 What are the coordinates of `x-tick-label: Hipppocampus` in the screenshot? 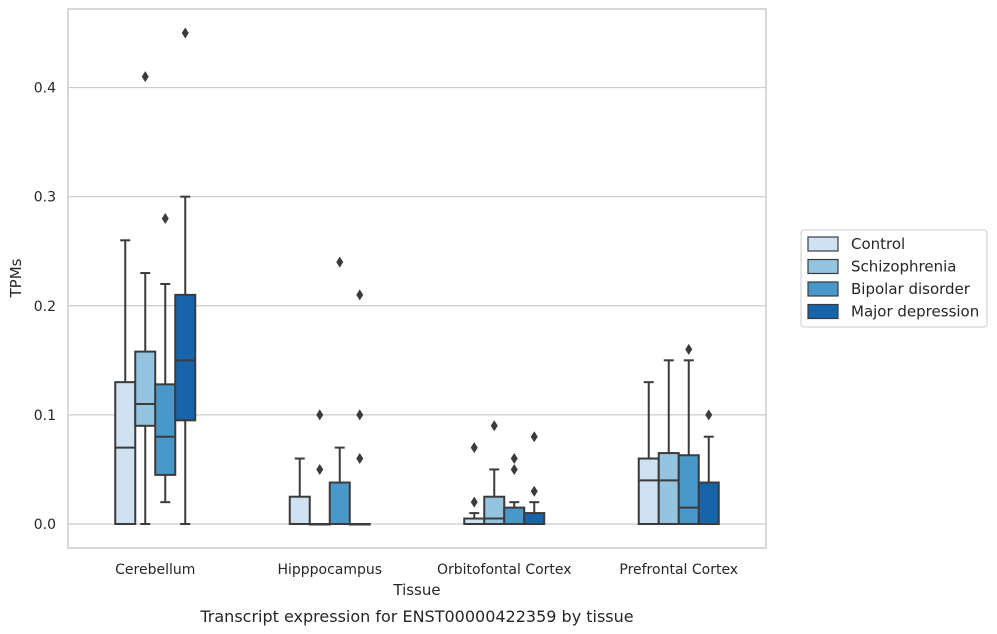 It's located at (329, 570).